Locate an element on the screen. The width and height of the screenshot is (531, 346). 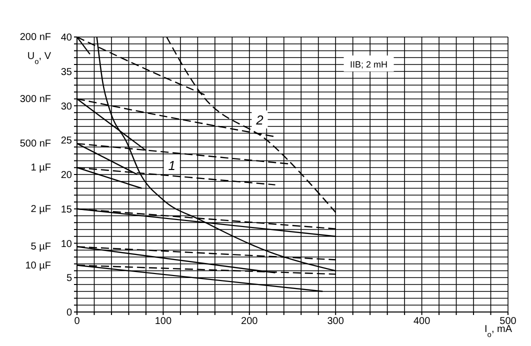
annotation: 10 µF is located at coordinates (38, 266).